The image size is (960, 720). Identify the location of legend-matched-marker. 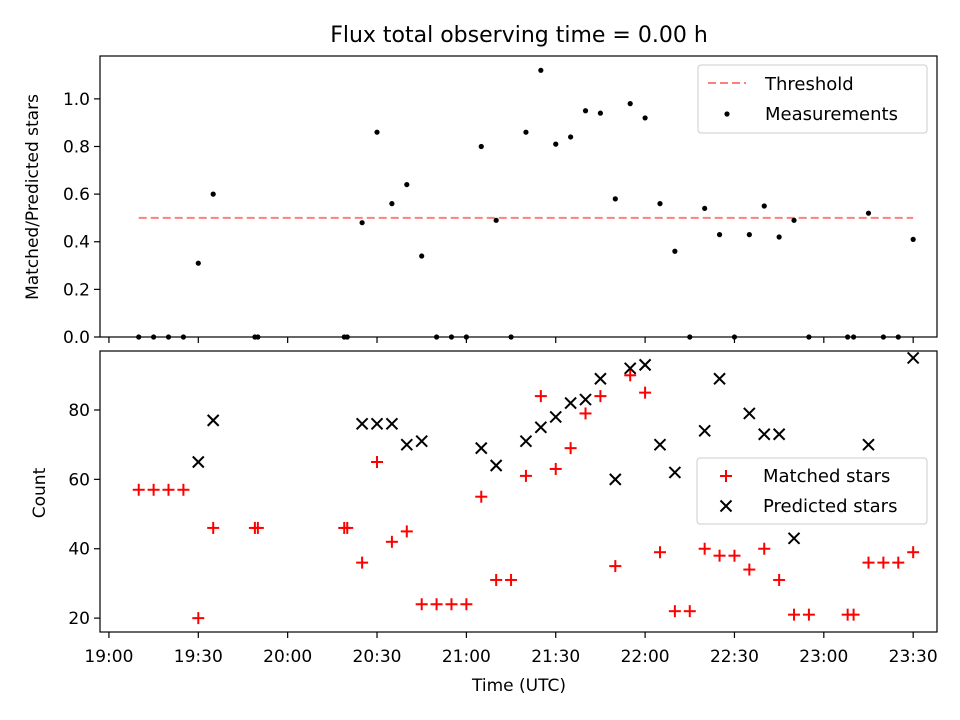
(726, 476).